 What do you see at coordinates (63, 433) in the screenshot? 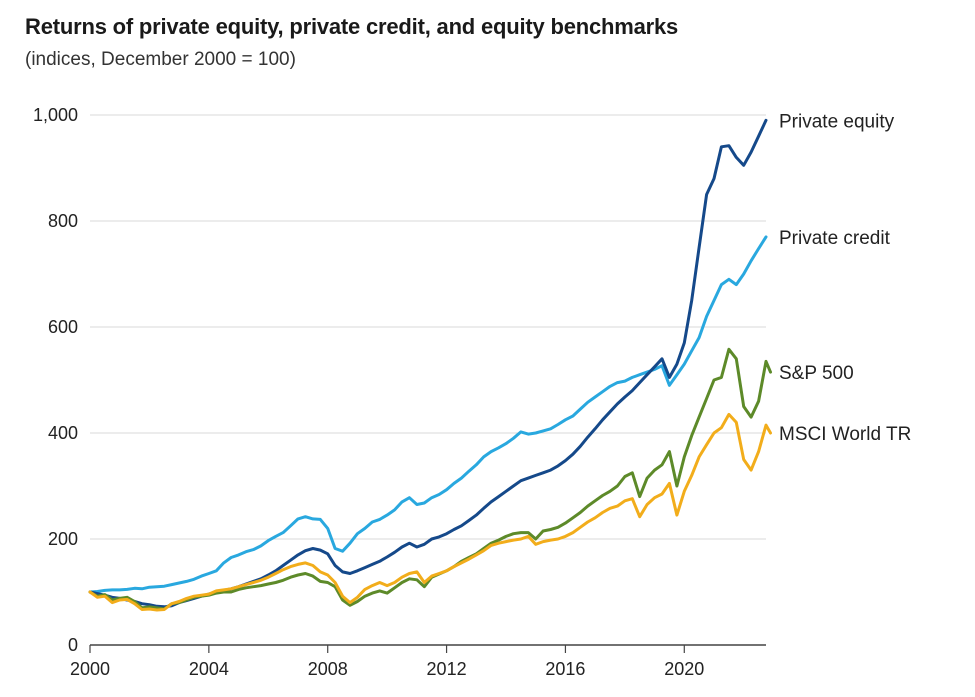
I see `y-tick-label: 400` at bounding box center [63, 433].